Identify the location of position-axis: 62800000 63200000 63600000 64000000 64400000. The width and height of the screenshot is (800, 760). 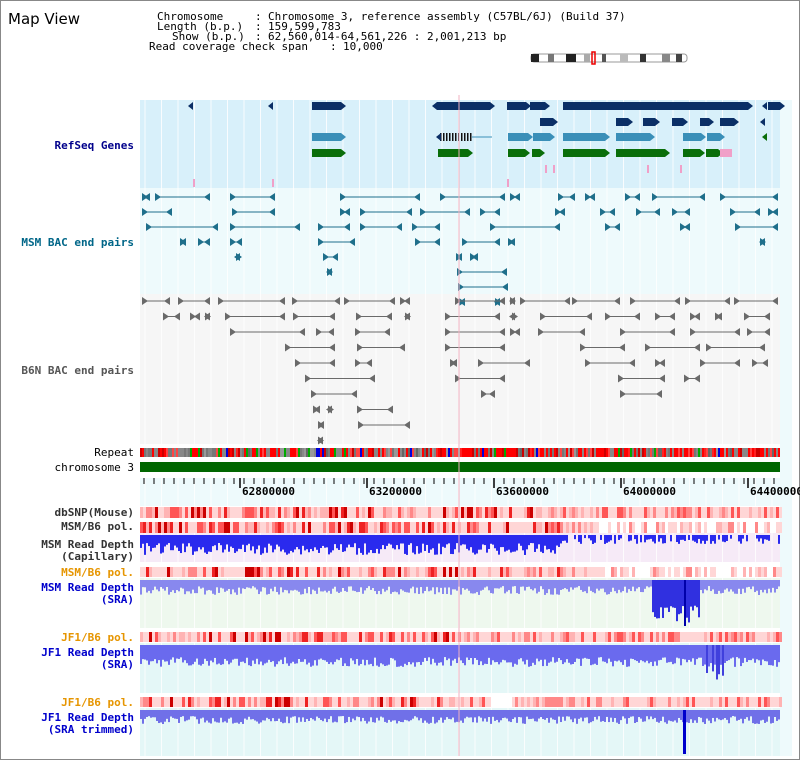
(471, 488).